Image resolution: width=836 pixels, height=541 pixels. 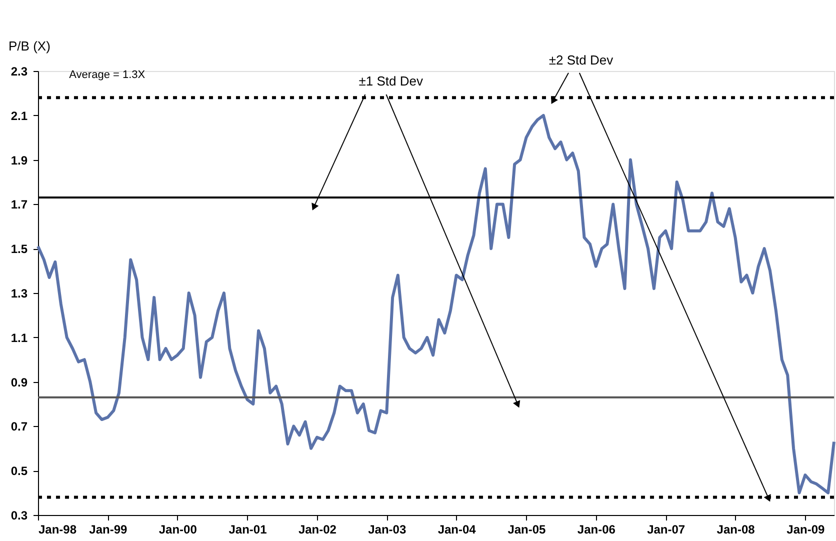 What do you see at coordinates (19, 160) in the screenshot?
I see `y-tick-label: 1.9` at bounding box center [19, 160].